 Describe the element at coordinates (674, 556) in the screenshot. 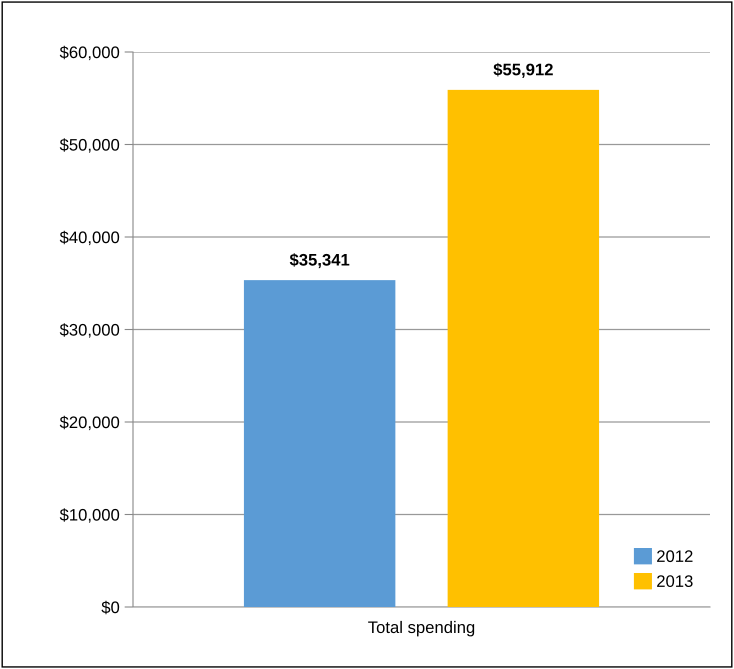

I see `legend-label: 2012` at that location.